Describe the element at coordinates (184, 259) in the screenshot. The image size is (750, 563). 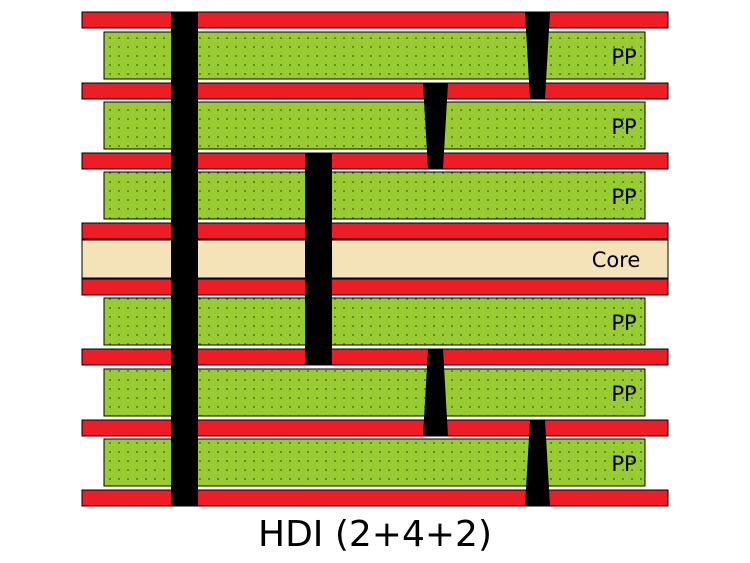
I see `through-hole-via` at that location.